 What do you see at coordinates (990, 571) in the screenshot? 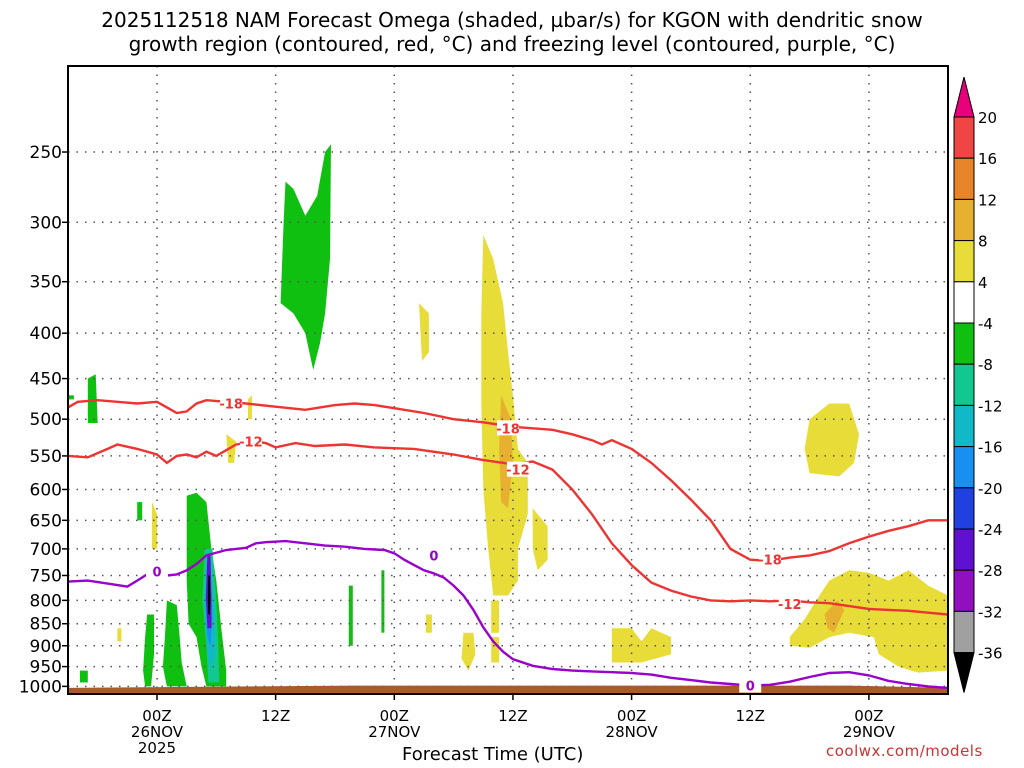
I see `colorbar-label: -28` at bounding box center [990, 571].